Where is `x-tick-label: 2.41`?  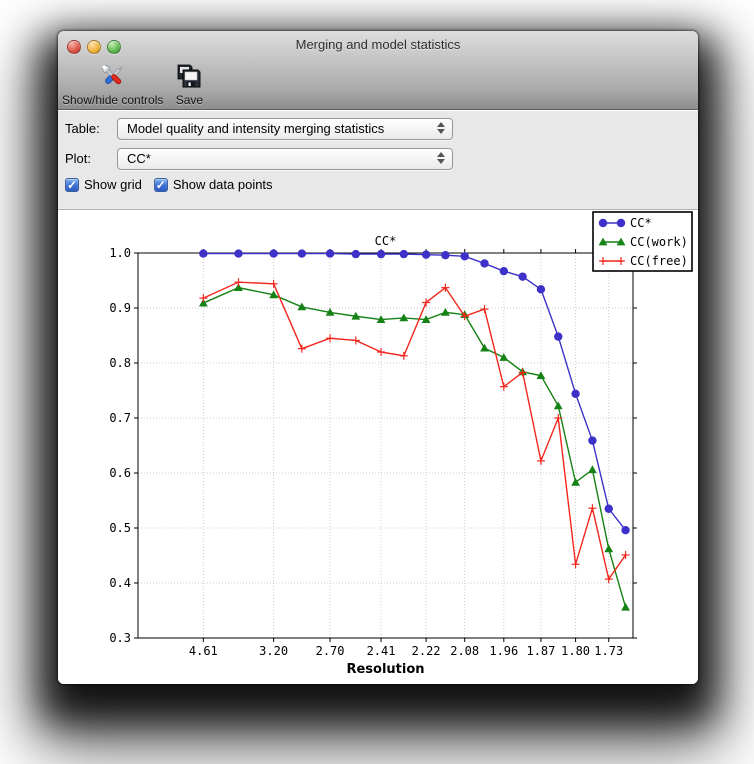 x-tick-label: 2.41 is located at coordinates (381, 651).